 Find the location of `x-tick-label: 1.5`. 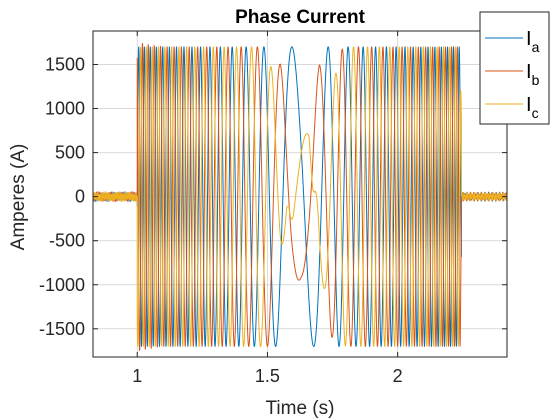

x-tick-label: 1.5 is located at coordinates (267, 376).